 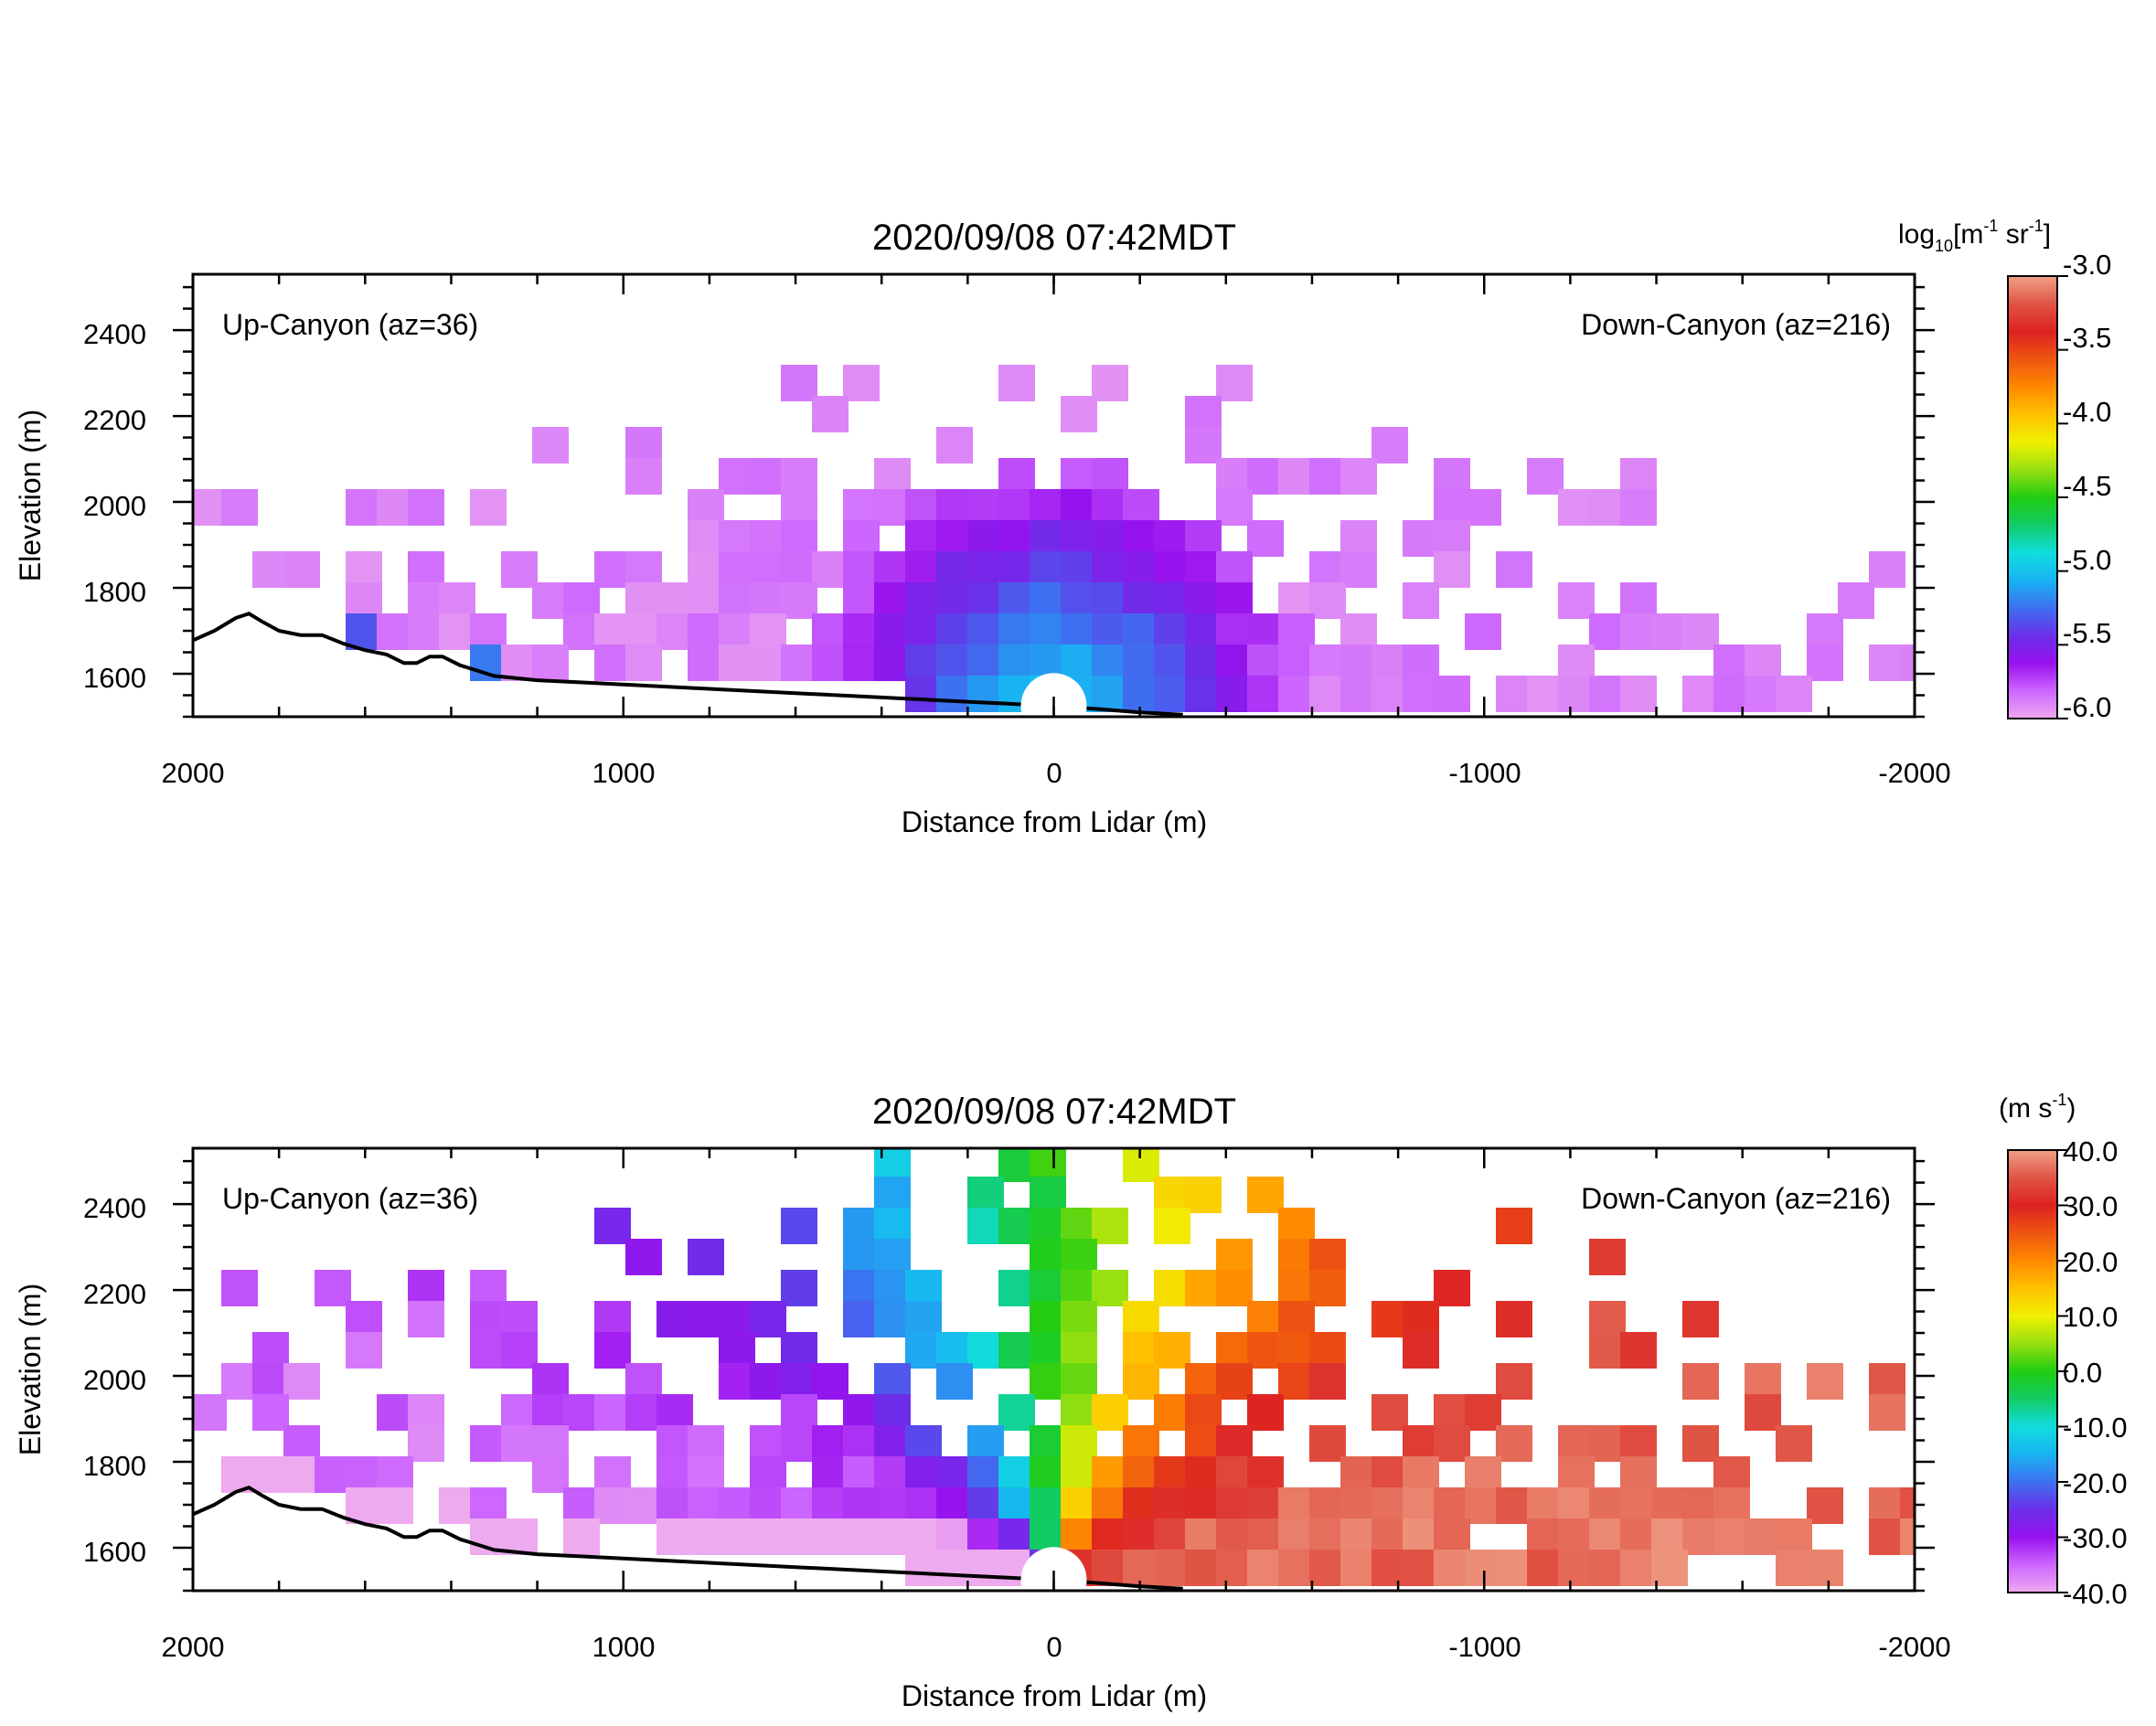 I want to click on y-tick-label: 2000, so click(x=114, y=1380).